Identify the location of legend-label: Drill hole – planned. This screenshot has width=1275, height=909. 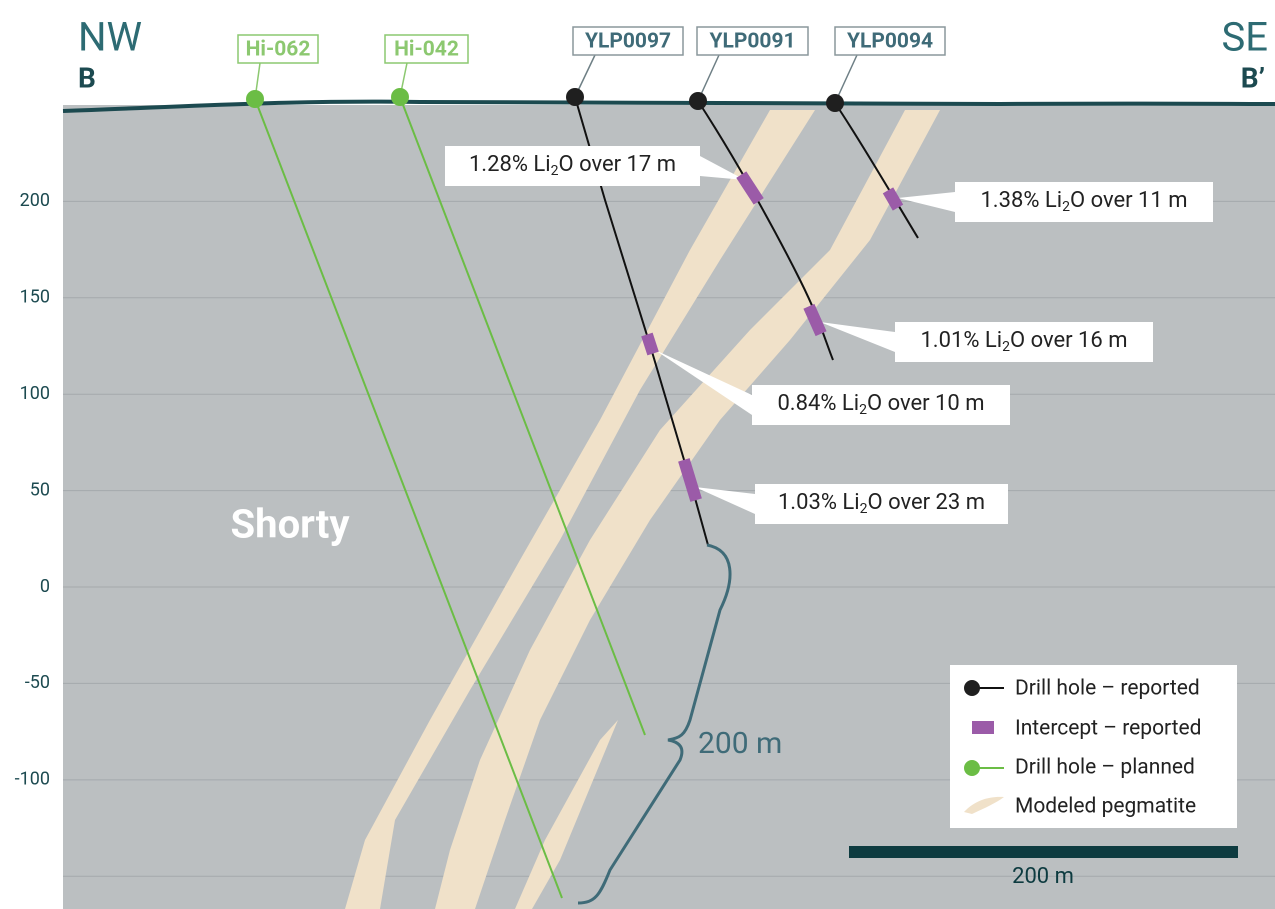
(1105, 768).